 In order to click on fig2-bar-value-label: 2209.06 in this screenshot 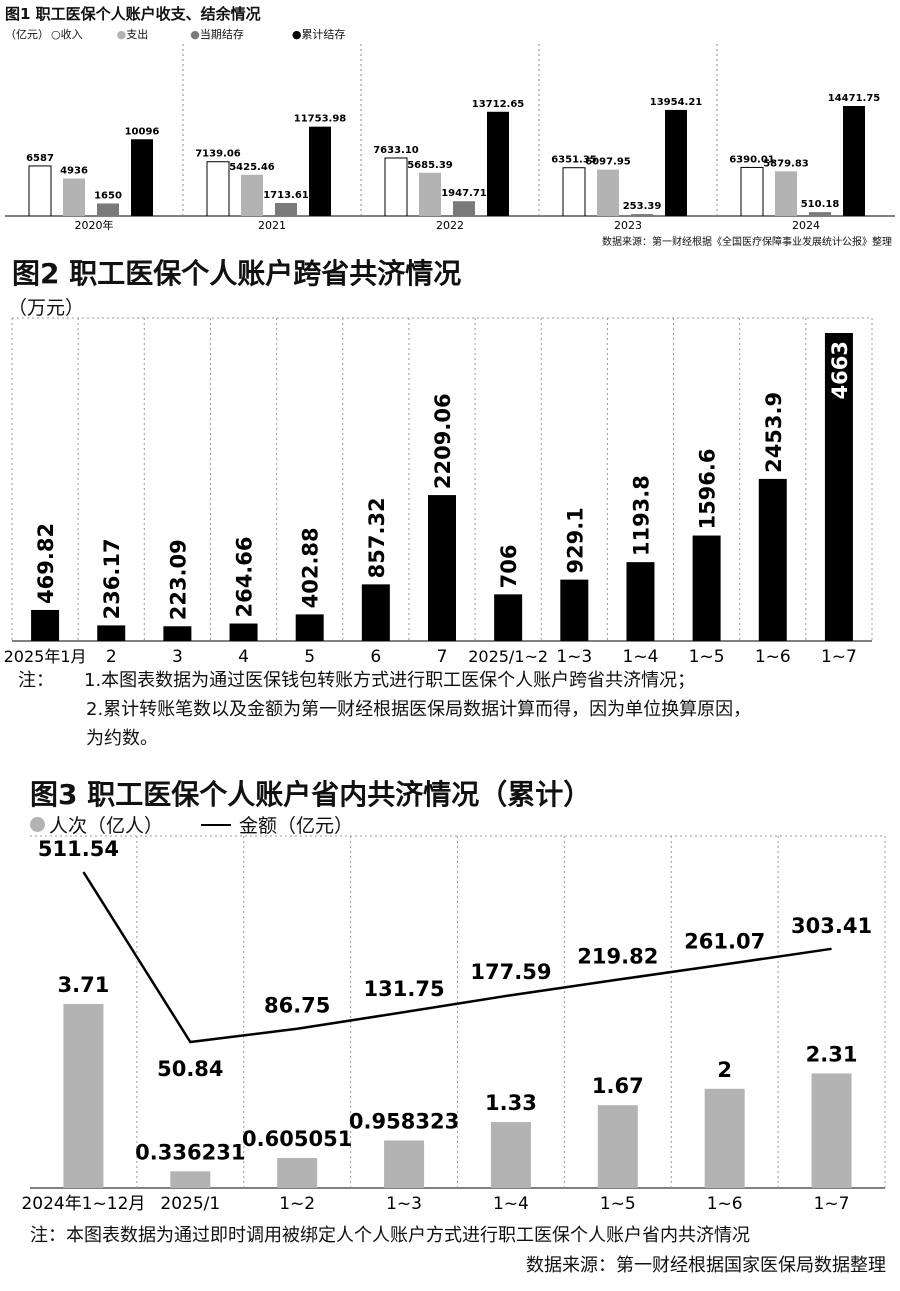, I will do `click(443, 441)`.